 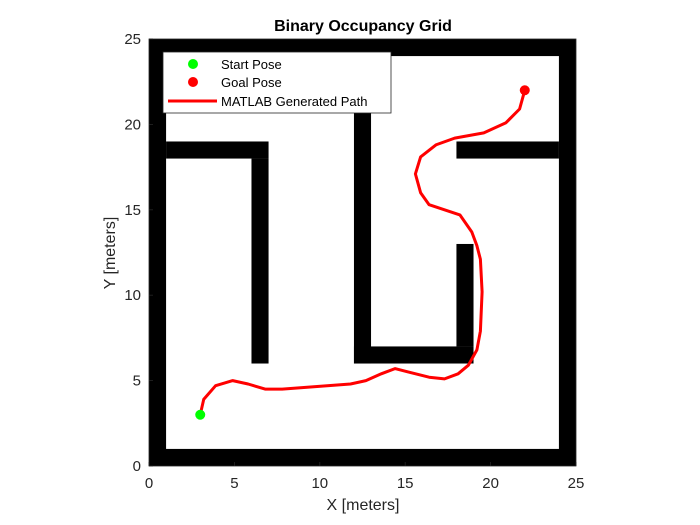 What do you see at coordinates (132, 295) in the screenshot?
I see `y-tick-label: 10` at bounding box center [132, 295].